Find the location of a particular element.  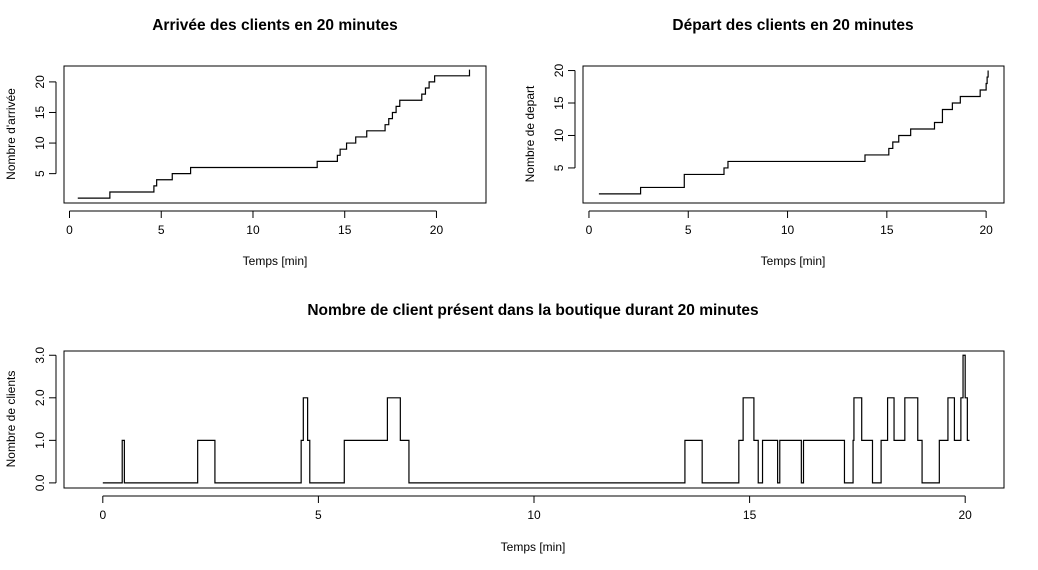

departures-y-tick-label: 5 is located at coordinates (559, 167).